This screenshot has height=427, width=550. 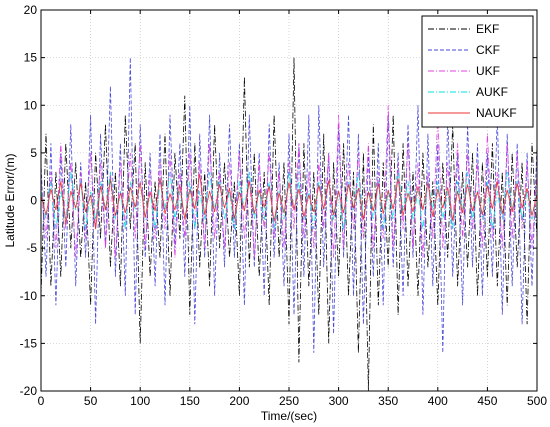 I want to click on x-tick-label: 500, so click(x=537, y=401).